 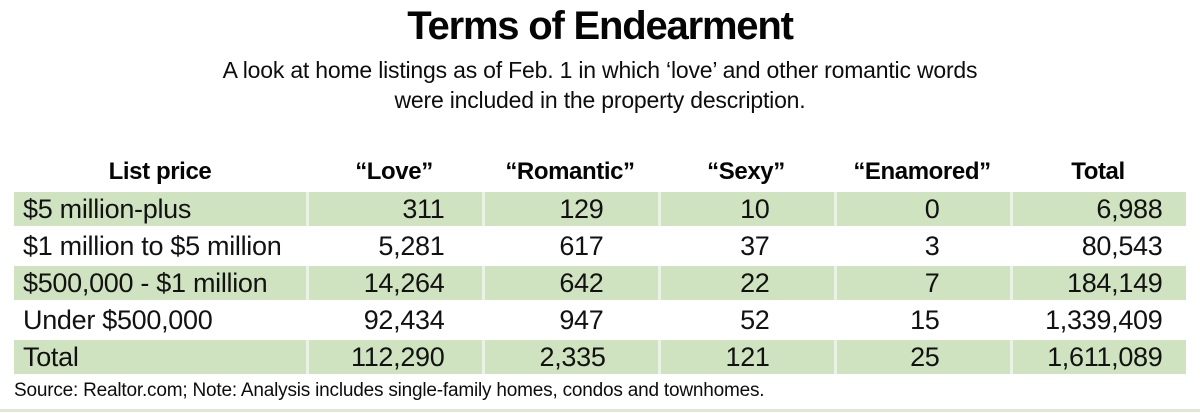 I want to click on row-label: $1 million to $5 million, so click(x=152, y=246).